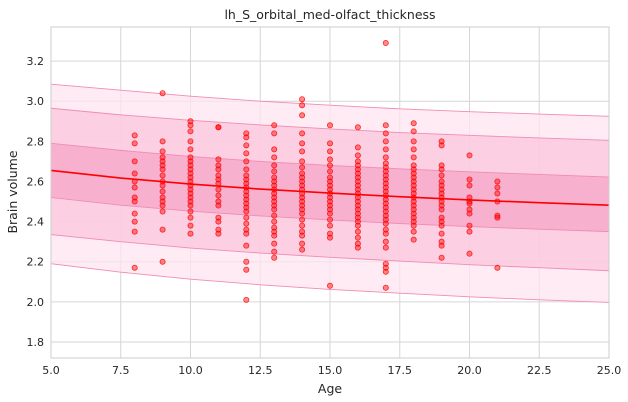 This screenshot has height=402, width=628. I want to click on y-tick-label: 3.2, so click(36, 61).